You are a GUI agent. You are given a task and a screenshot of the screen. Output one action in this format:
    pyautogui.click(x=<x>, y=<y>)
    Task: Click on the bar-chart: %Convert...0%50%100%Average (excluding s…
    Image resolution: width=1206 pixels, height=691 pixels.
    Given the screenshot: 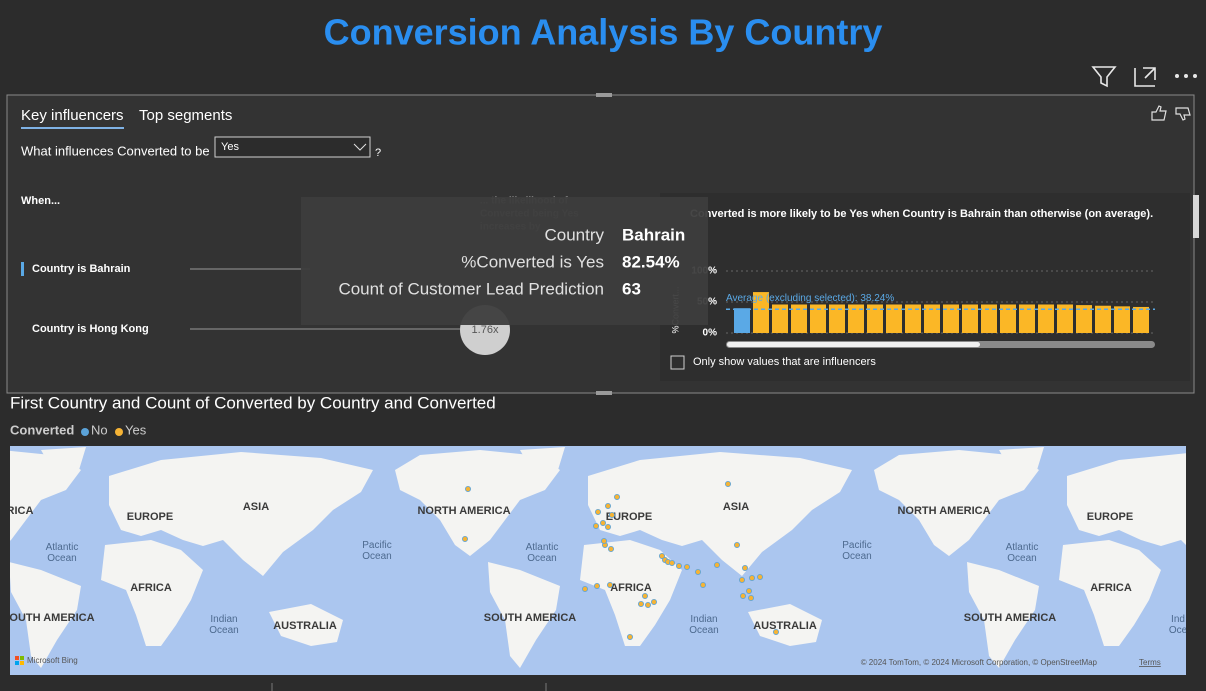 What is the action you would take?
    pyautogui.click(x=912, y=302)
    